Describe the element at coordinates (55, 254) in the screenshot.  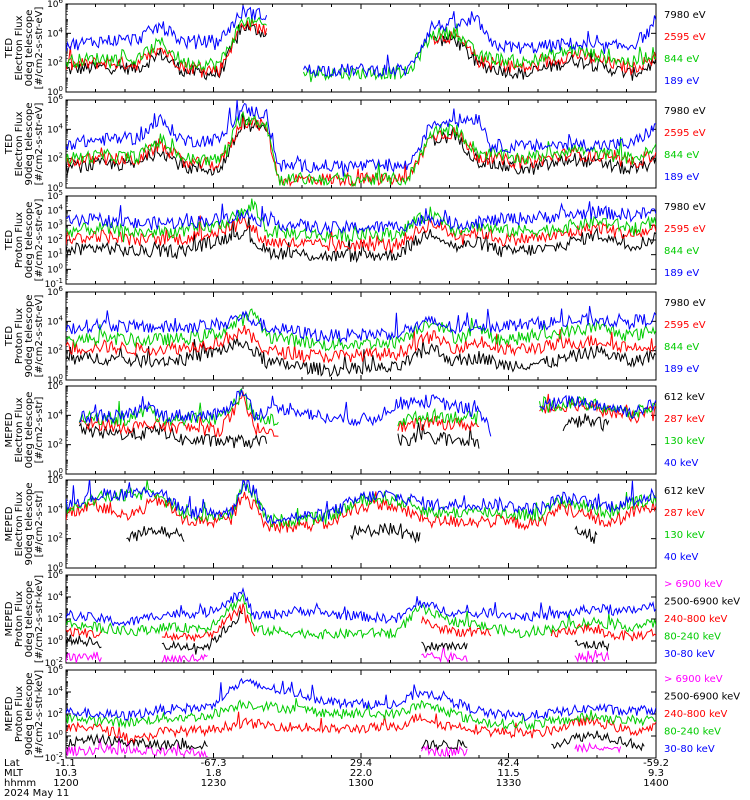
I see `y-tick-label: 10¹` at that location.